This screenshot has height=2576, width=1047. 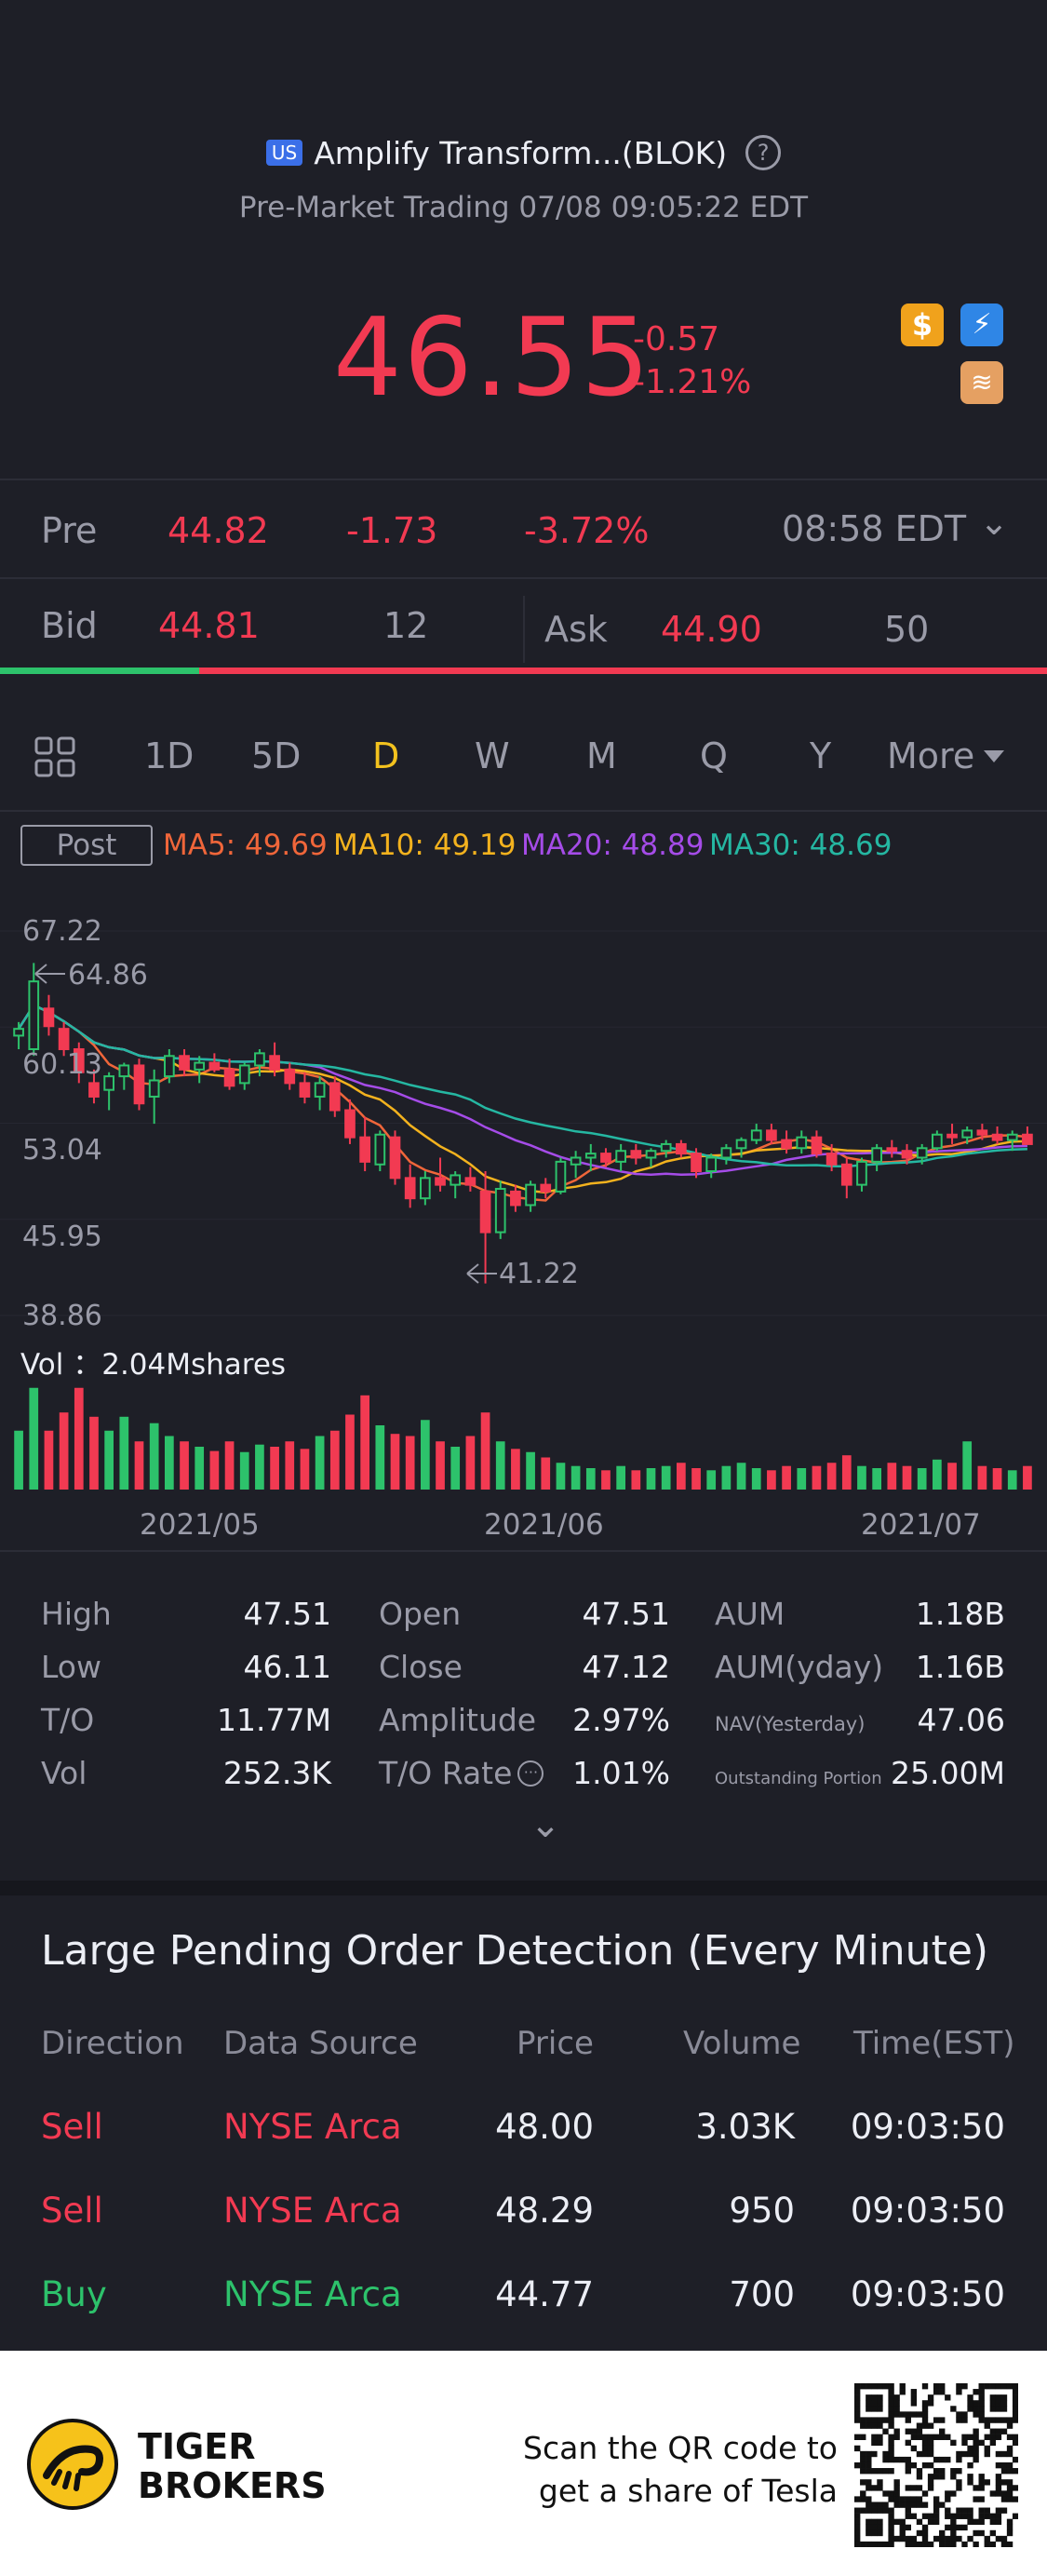 I want to click on y-tick-label: 45.95, so click(x=62, y=1237).